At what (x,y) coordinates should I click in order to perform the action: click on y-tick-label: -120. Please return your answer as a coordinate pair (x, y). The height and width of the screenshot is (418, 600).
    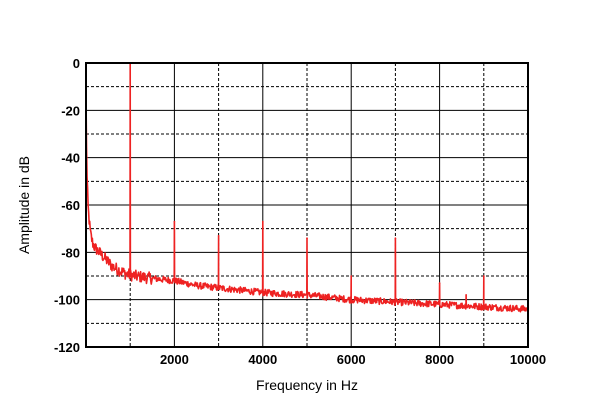
    Looking at the image, I should click on (67, 347).